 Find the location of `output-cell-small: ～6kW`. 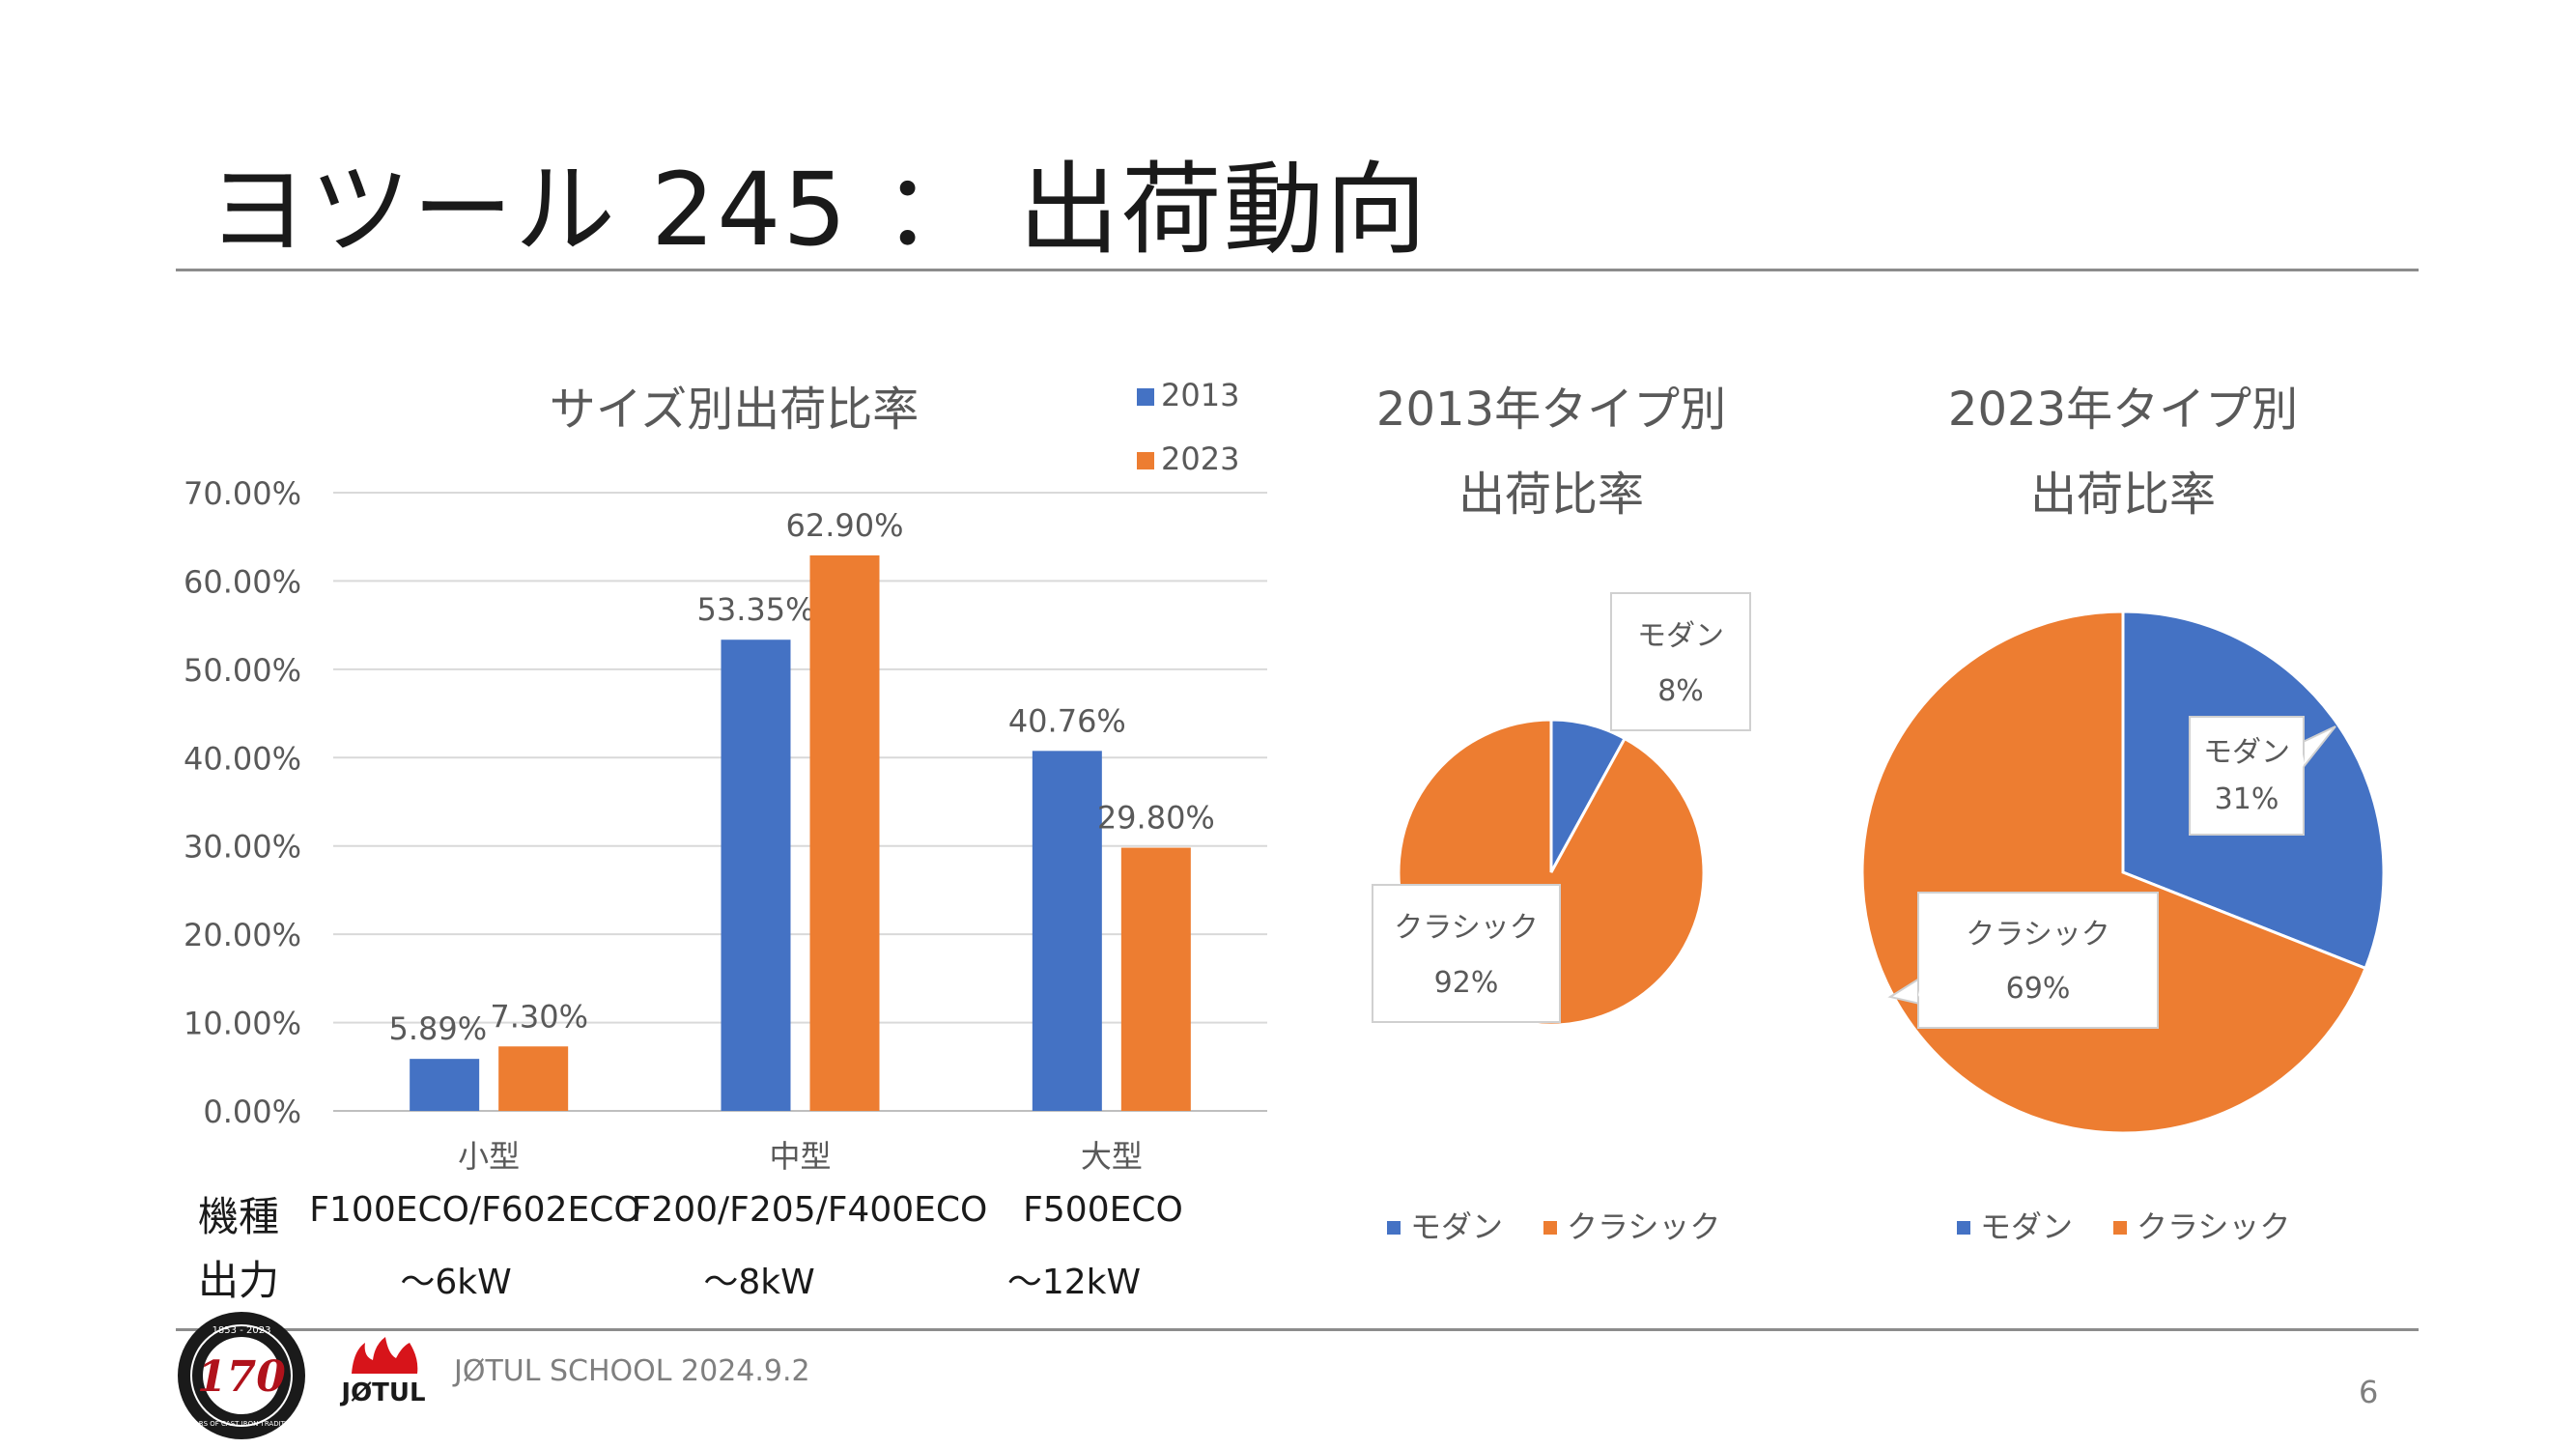

output-cell-small: ～6kW is located at coordinates (456, 1282).